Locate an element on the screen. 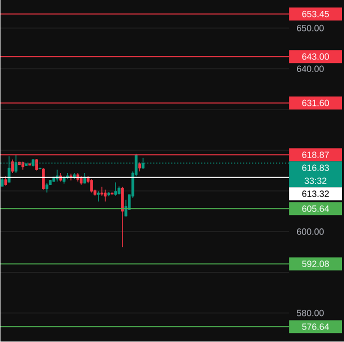 This screenshot has height=342, width=344. ref-line-label: 631.60 is located at coordinates (315, 103).